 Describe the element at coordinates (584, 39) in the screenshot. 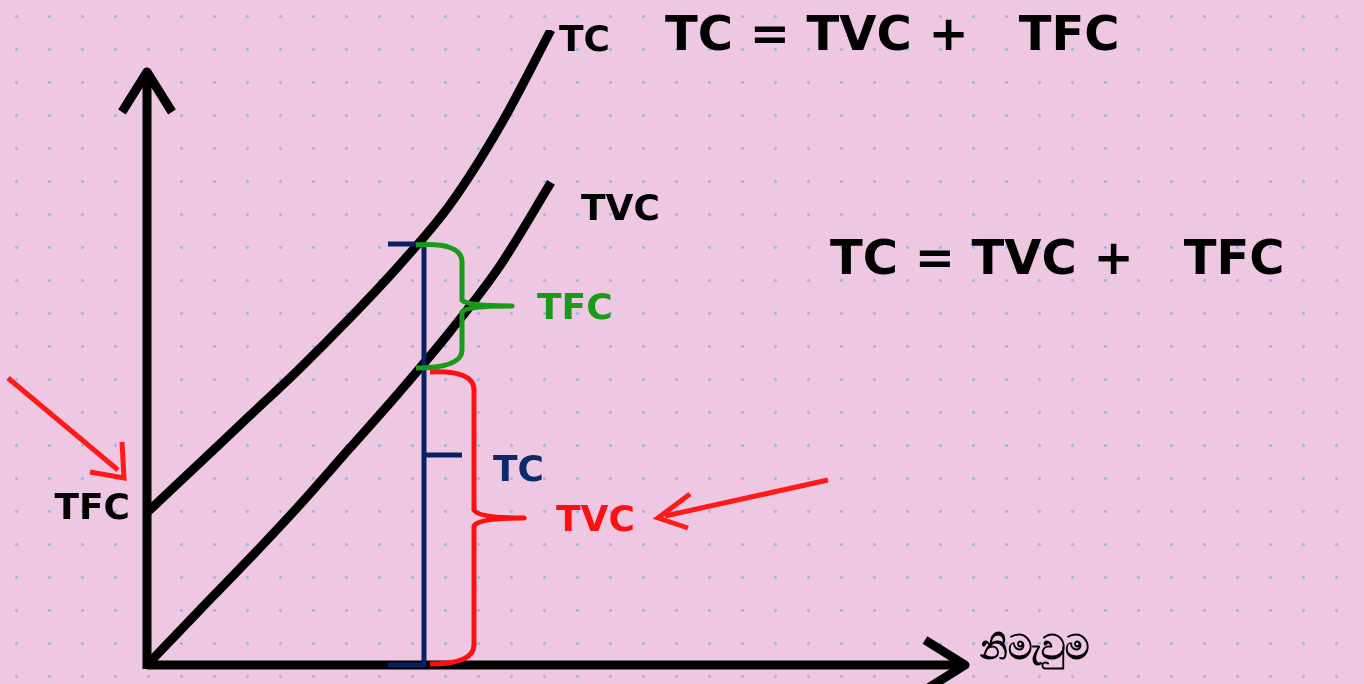

I see `series-label: TC` at that location.